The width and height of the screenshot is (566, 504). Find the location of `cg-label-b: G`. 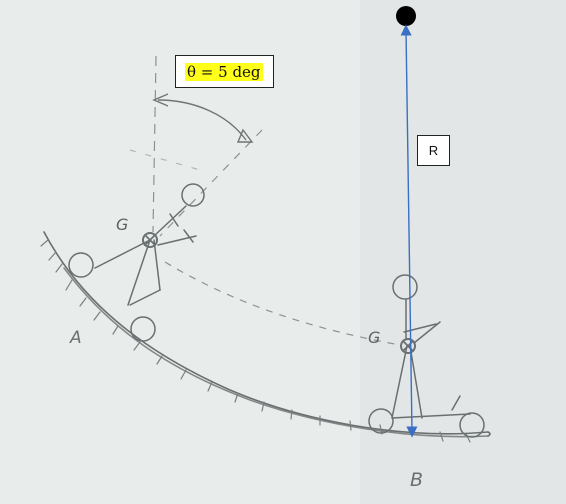

cg-label-b: G is located at coordinates (374, 337).